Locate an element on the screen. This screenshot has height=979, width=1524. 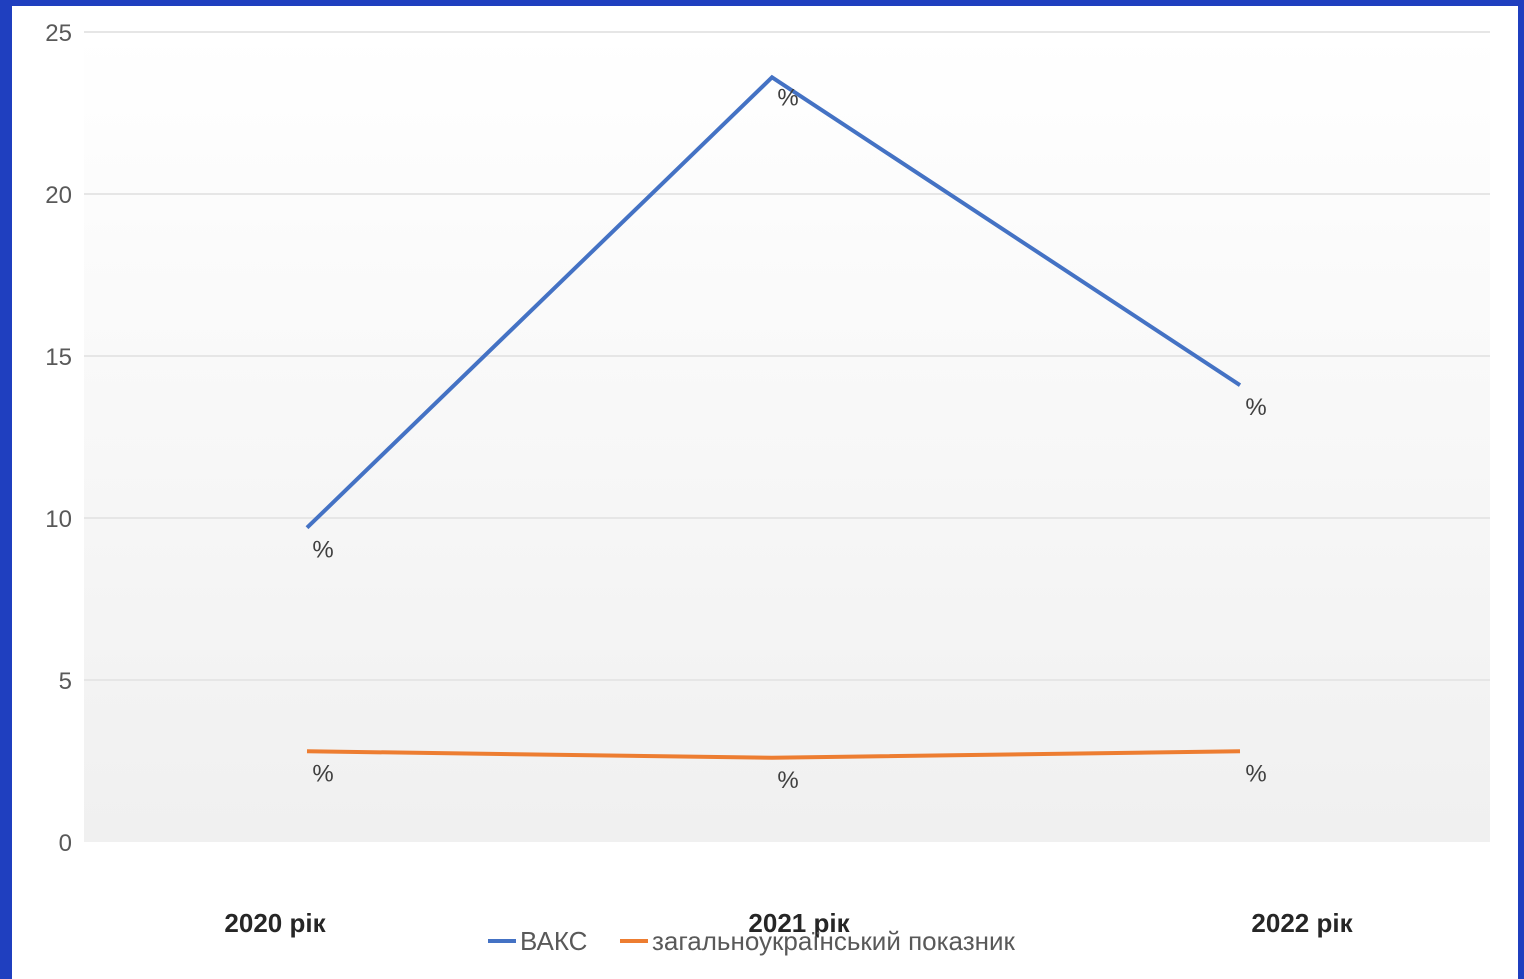
y-tick-label: 5 is located at coordinates (65, 681).